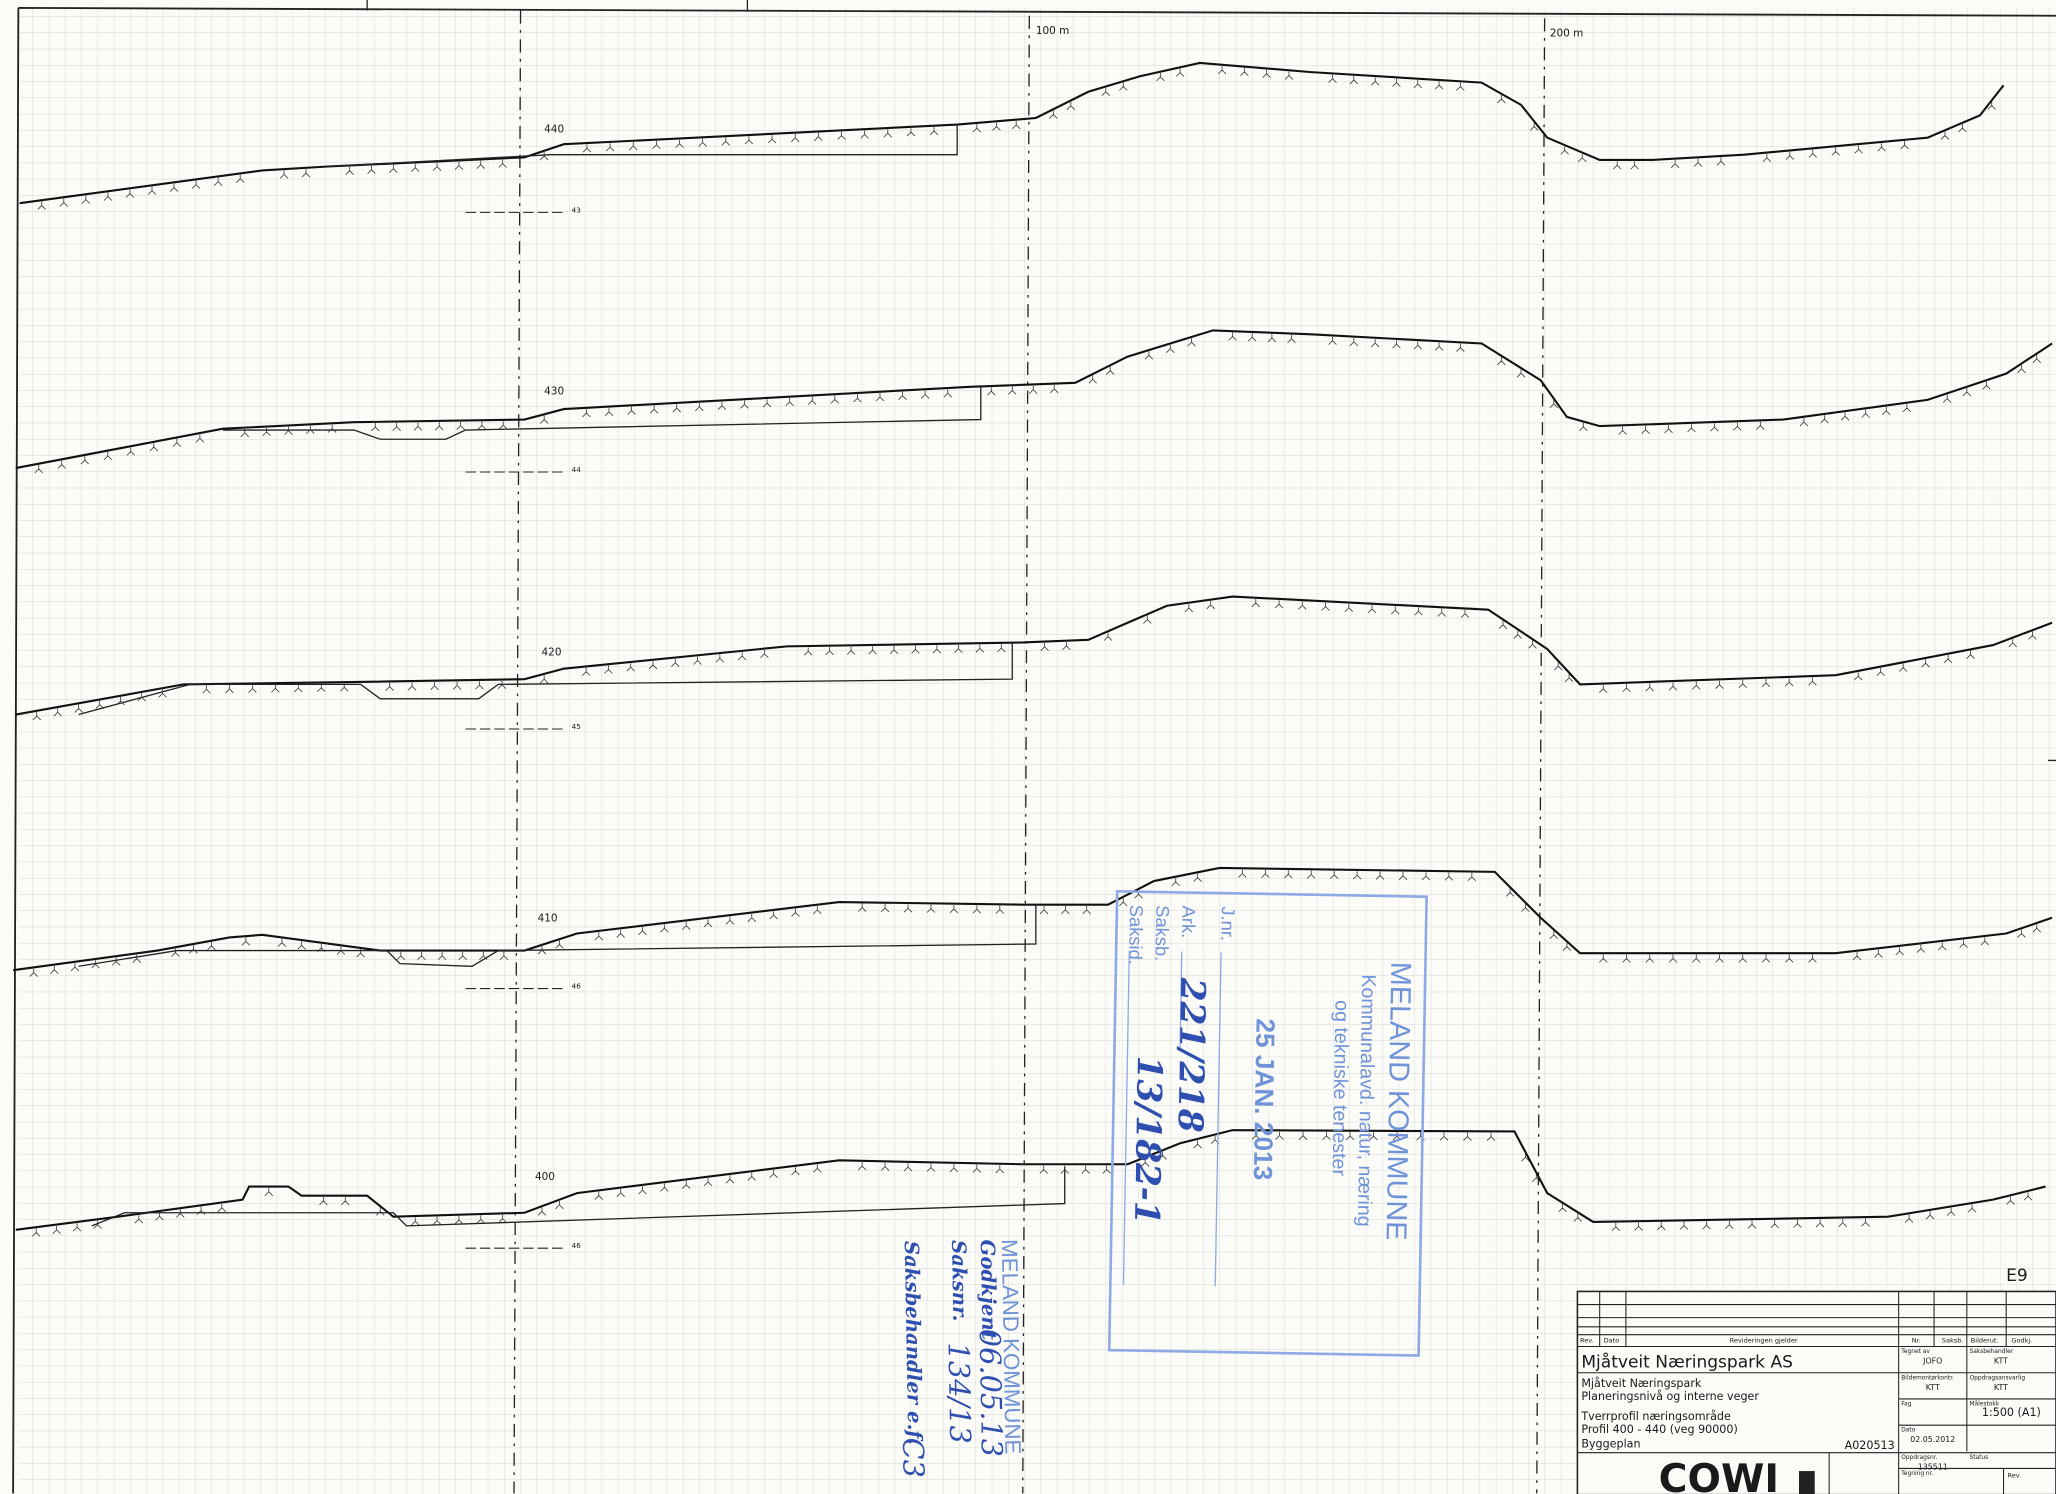 The image size is (2056, 1494). What do you see at coordinates (1984, 1404) in the screenshot?
I see `field-label: Målestokk` at bounding box center [1984, 1404].